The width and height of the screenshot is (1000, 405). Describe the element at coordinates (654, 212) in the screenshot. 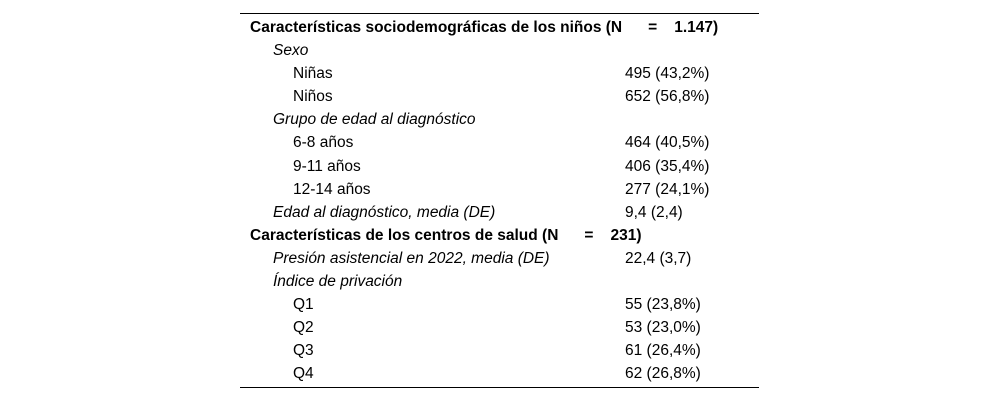

I see `value-cell: 9,4 (2,4)` at that location.